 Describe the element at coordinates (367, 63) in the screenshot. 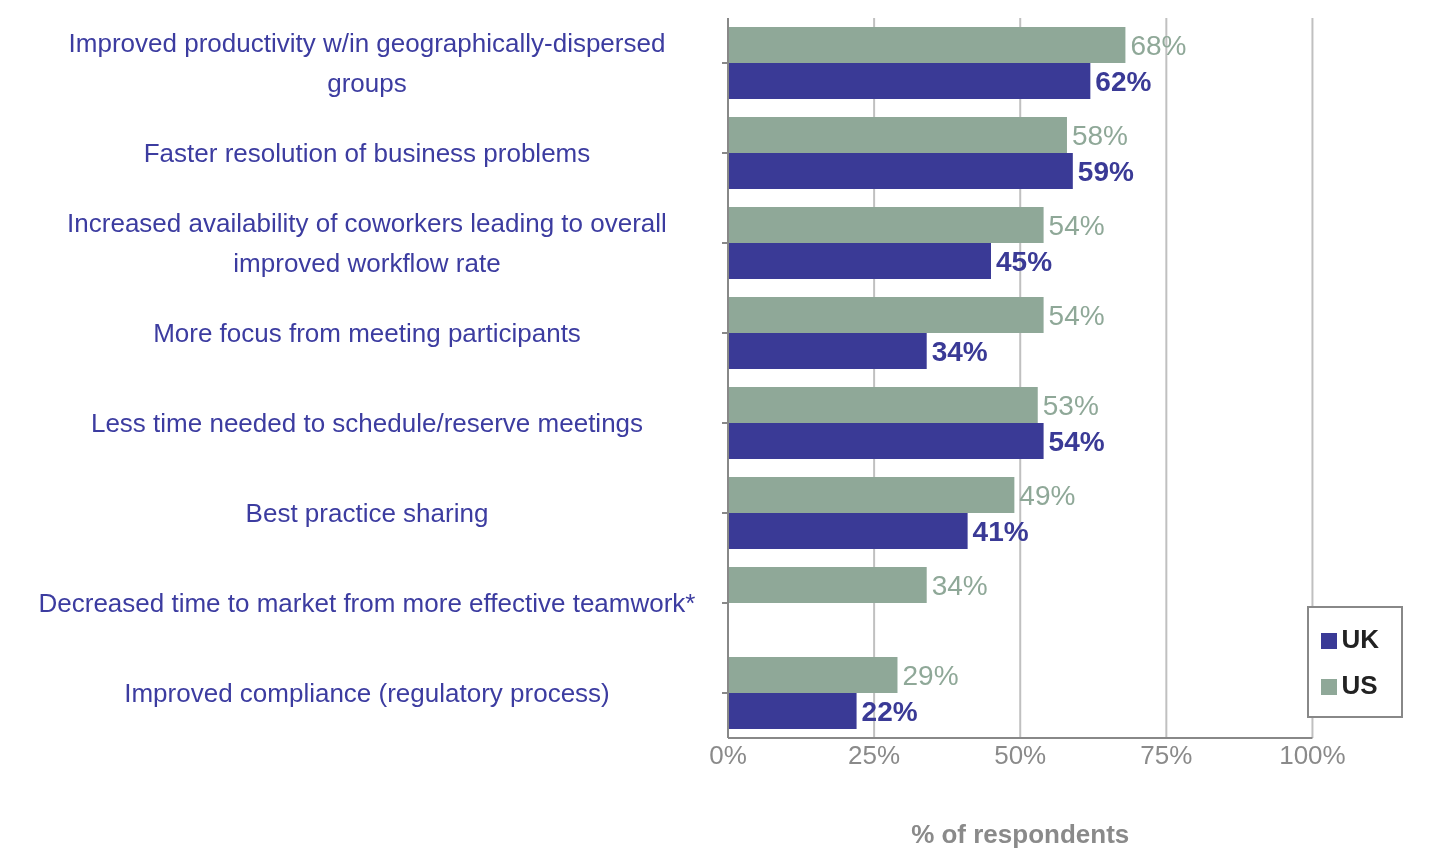

I see `y-tick-label: Improved productivity w/in geographically-dispersed groups` at that location.